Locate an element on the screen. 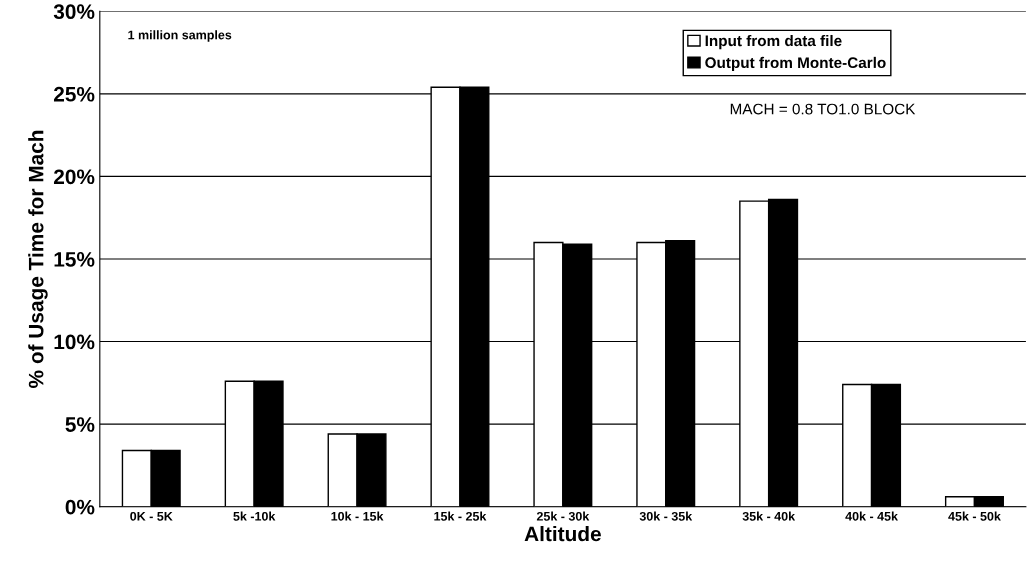  y-tick-label: 20% is located at coordinates (74, 177).